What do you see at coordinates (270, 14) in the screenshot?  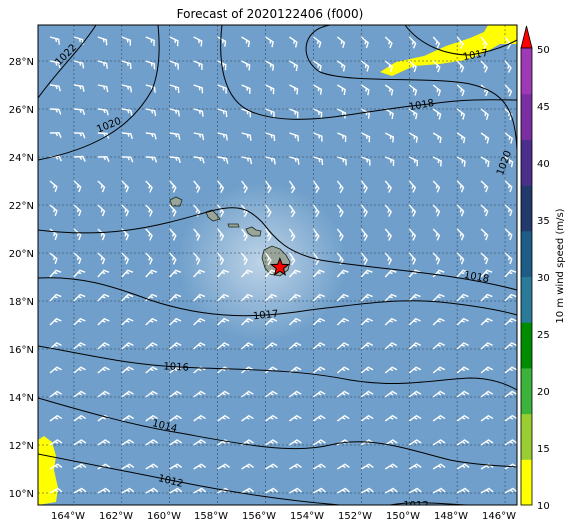 I see `map-title: Forecast of 2020122406 (f000)` at bounding box center [270, 14].